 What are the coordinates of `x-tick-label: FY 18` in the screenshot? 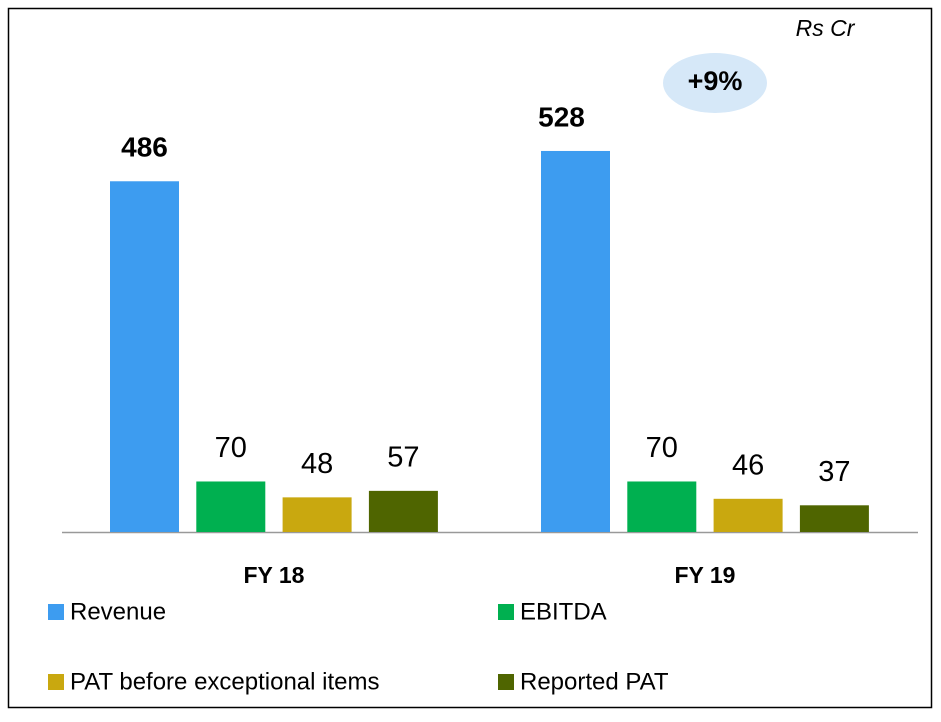 It's located at (273, 575).